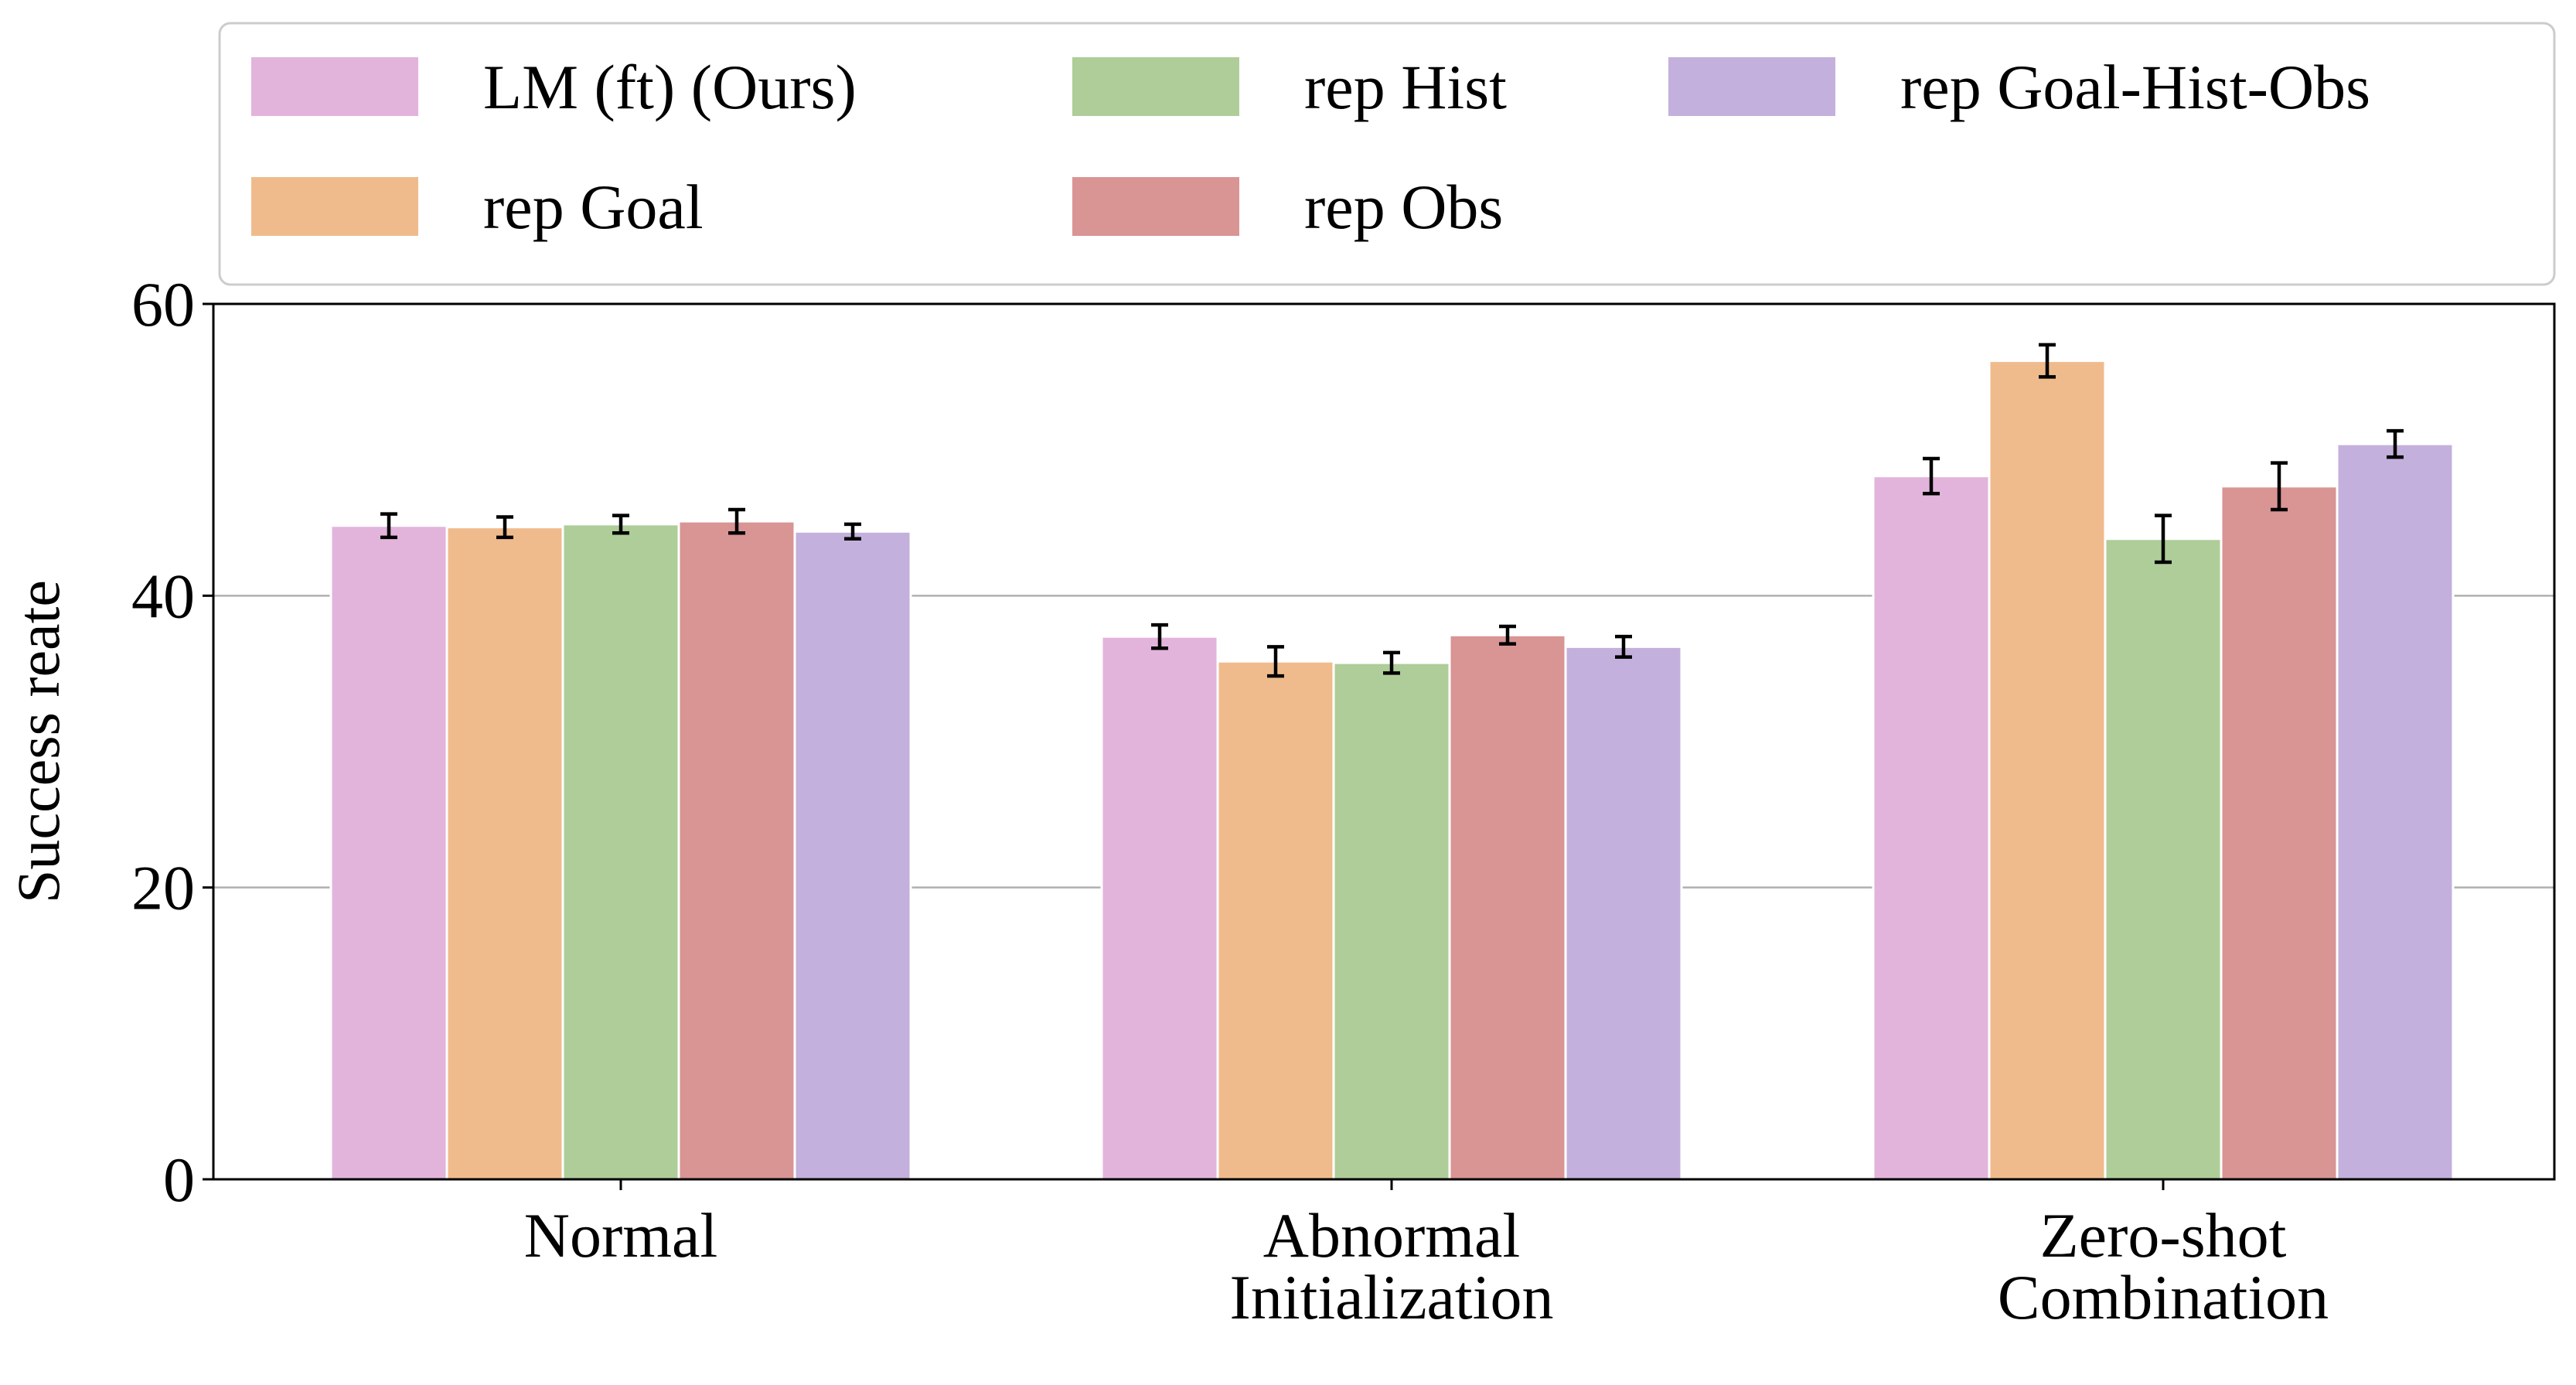 This screenshot has height=1385, width=2576. What do you see at coordinates (1391, 1235) in the screenshot?
I see `x-tick-label: Abnormal` at bounding box center [1391, 1235].